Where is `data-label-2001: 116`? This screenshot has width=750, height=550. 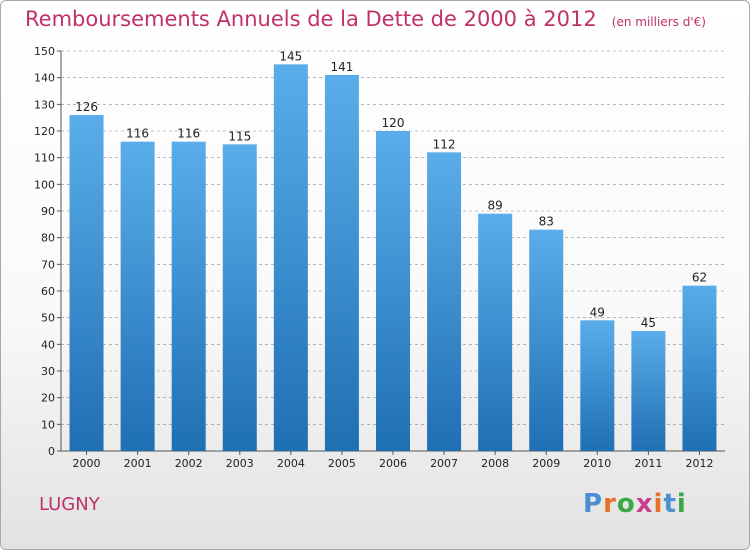 data-label-2001: 116 is located at coordinates (137, 134).